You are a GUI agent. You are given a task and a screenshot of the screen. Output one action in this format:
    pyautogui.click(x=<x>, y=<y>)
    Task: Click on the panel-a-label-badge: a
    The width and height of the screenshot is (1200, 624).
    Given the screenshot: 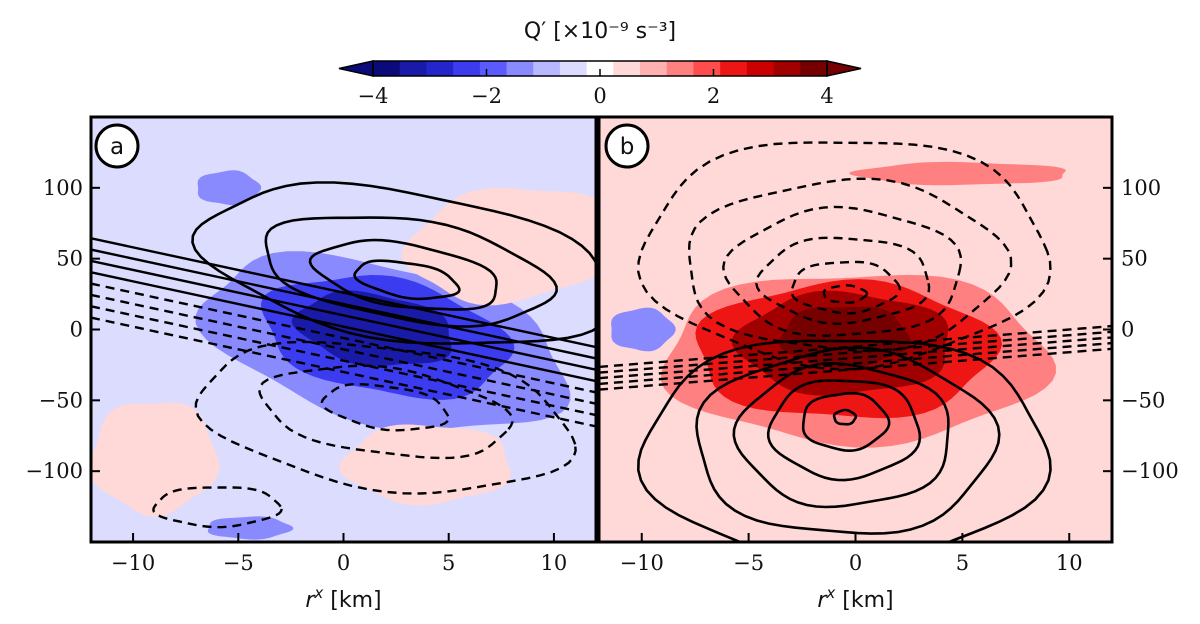 What is the action you would take?
    pyautogui.click(x=117, y=146)
    